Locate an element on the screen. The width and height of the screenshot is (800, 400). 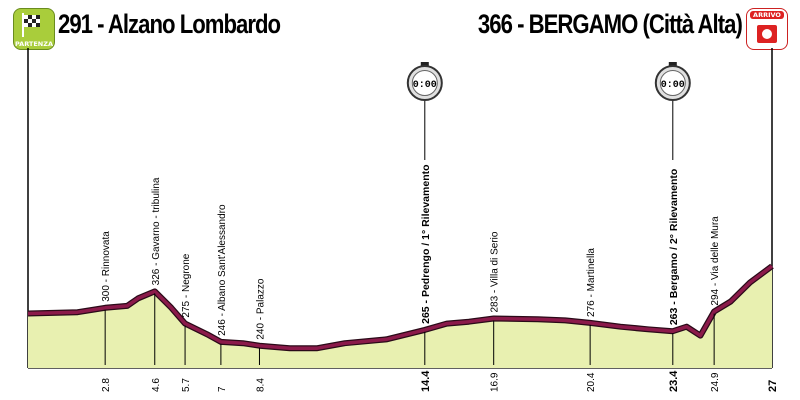
checkered-flag-icon is located at coordinates (31, 25).